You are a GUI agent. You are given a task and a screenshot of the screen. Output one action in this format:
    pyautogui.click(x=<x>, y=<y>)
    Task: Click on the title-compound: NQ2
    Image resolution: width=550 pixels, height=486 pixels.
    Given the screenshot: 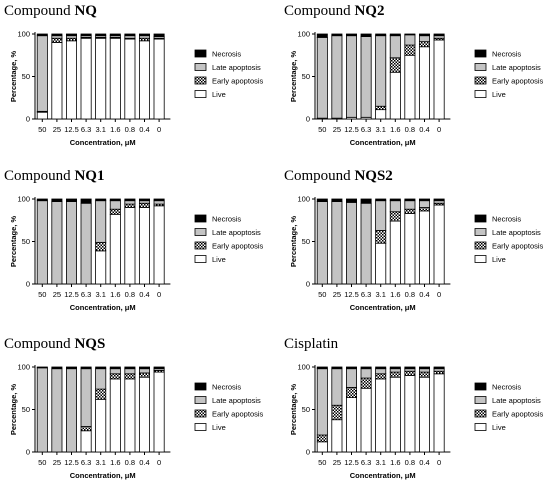 What is the action you would take?
    pyautogui.click(x=369, y=11)
    